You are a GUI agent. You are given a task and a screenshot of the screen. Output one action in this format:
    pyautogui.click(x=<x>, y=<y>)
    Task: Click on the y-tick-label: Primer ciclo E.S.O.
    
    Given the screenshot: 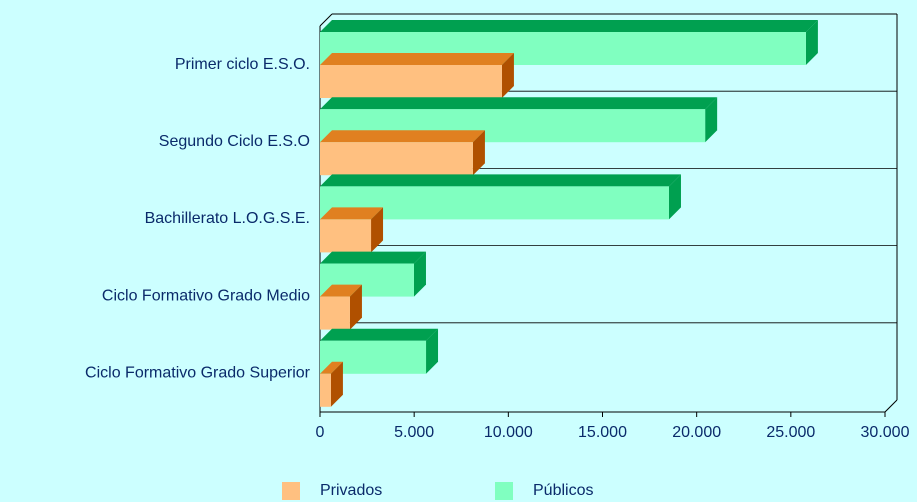 What is the action you would take?
    pyautogui.click(x=242, y=64)
    